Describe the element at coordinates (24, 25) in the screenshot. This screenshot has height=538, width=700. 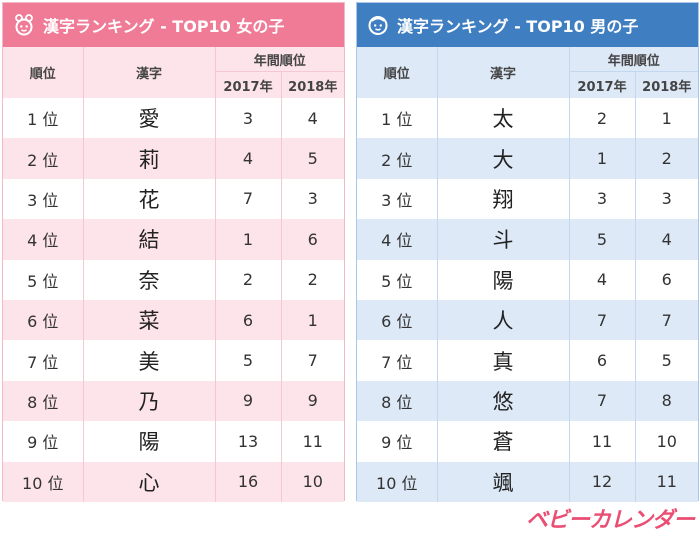
I see `girl-face-icon` at that location.